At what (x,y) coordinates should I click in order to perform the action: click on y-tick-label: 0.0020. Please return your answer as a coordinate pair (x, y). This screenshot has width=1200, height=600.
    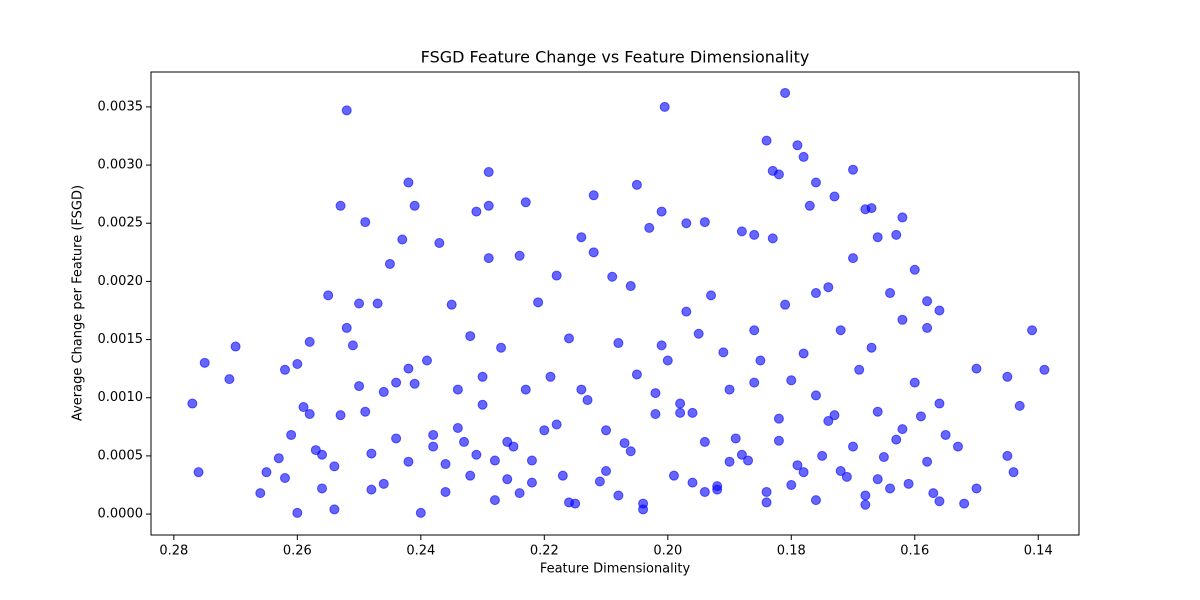
    Looking at the image, I should click on (121, 281).